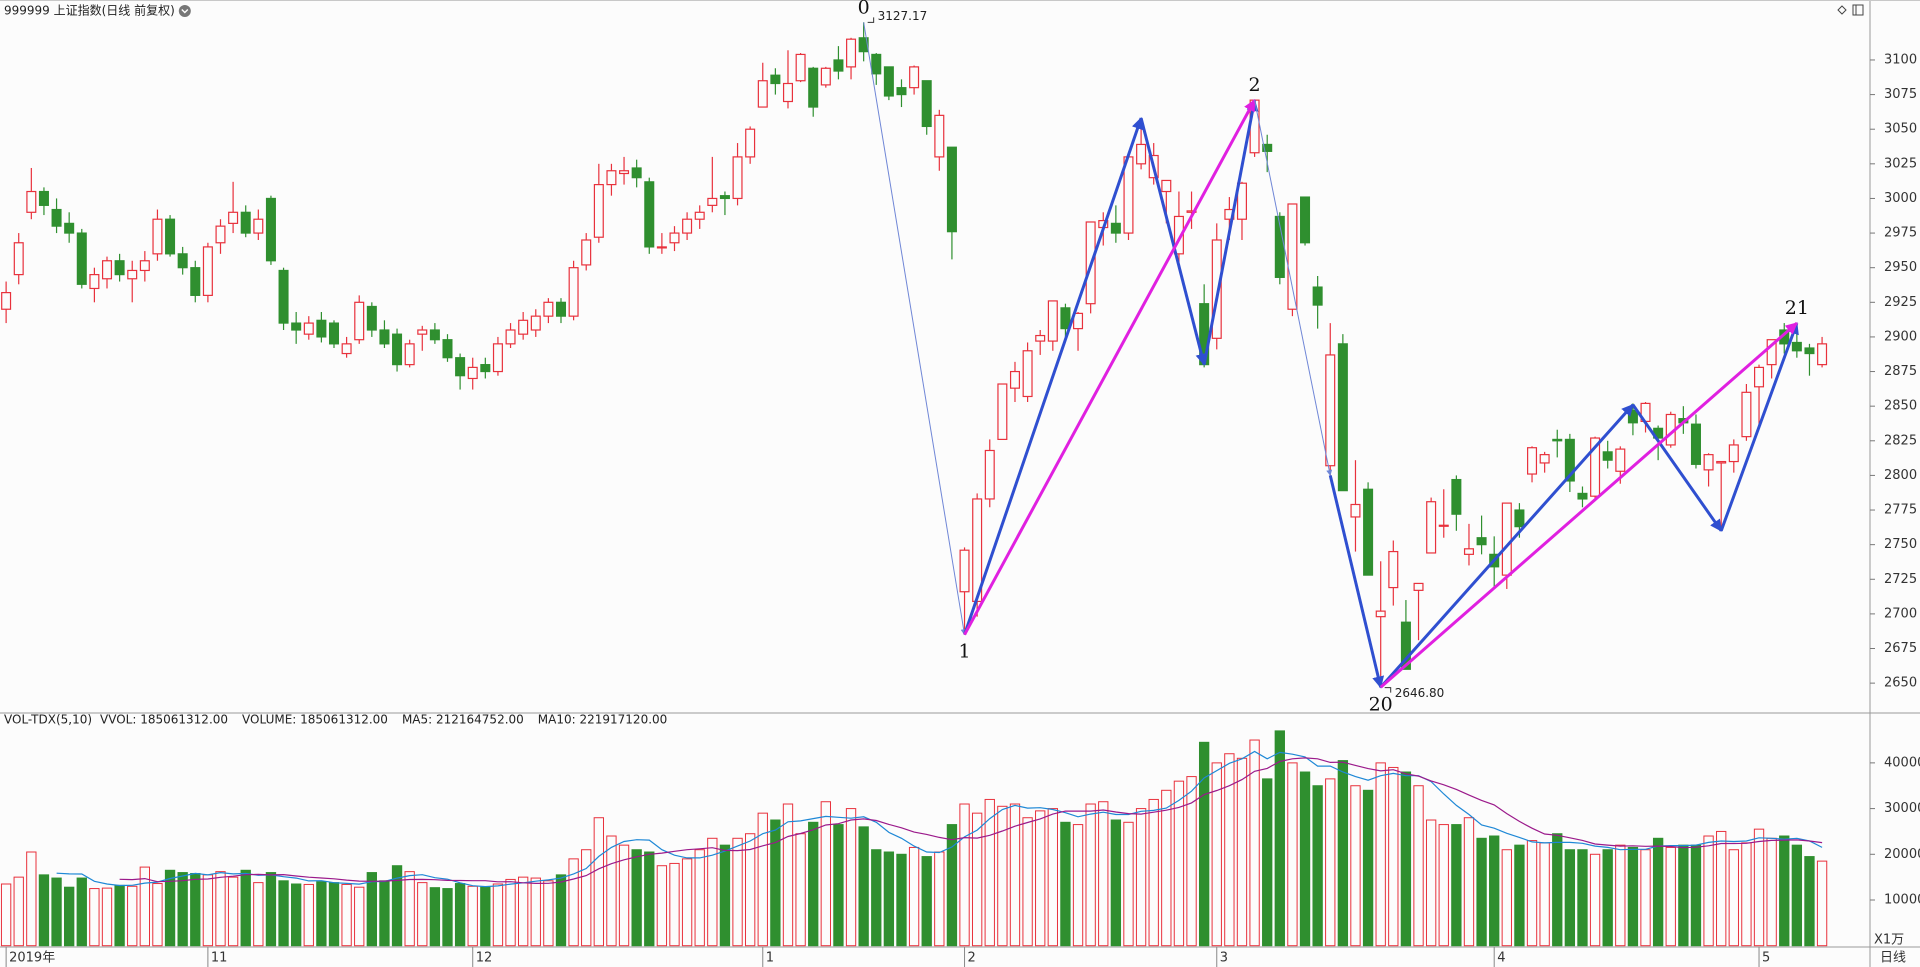 The height and width of the screenshot is (967, 1920). I want to click on y-tick-label: 2925, so click(1900, 302).